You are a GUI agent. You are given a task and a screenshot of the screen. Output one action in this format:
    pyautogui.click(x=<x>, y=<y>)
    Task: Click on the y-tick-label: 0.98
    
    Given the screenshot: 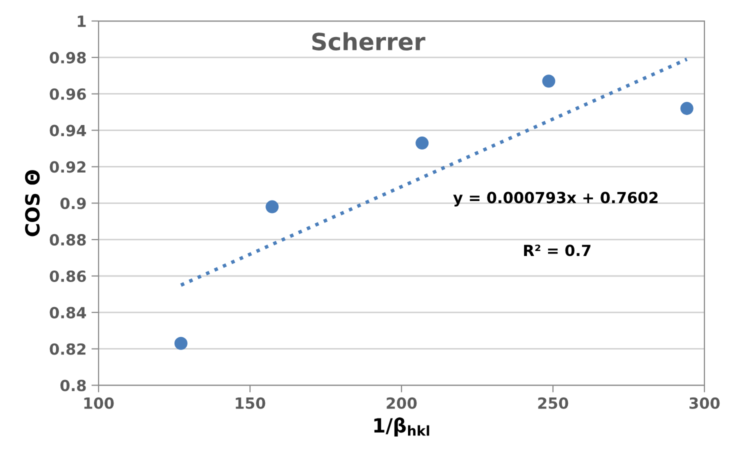 What is the action you would take?
    pyautogui.click(x=68, y=58)
    